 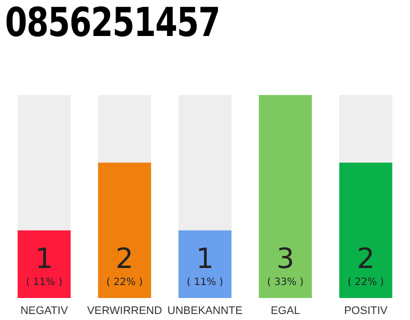 What do you see at coordinates (44, 310) in the screenshot?
I see `x-tick-label: NEGATIV` at bounding box center [44, 310].